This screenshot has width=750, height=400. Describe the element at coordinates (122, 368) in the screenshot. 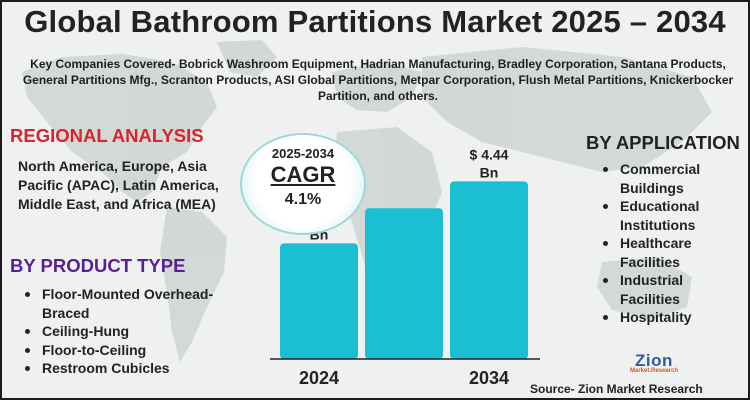

I see `list-item: Restroom Cubicles` at that location.